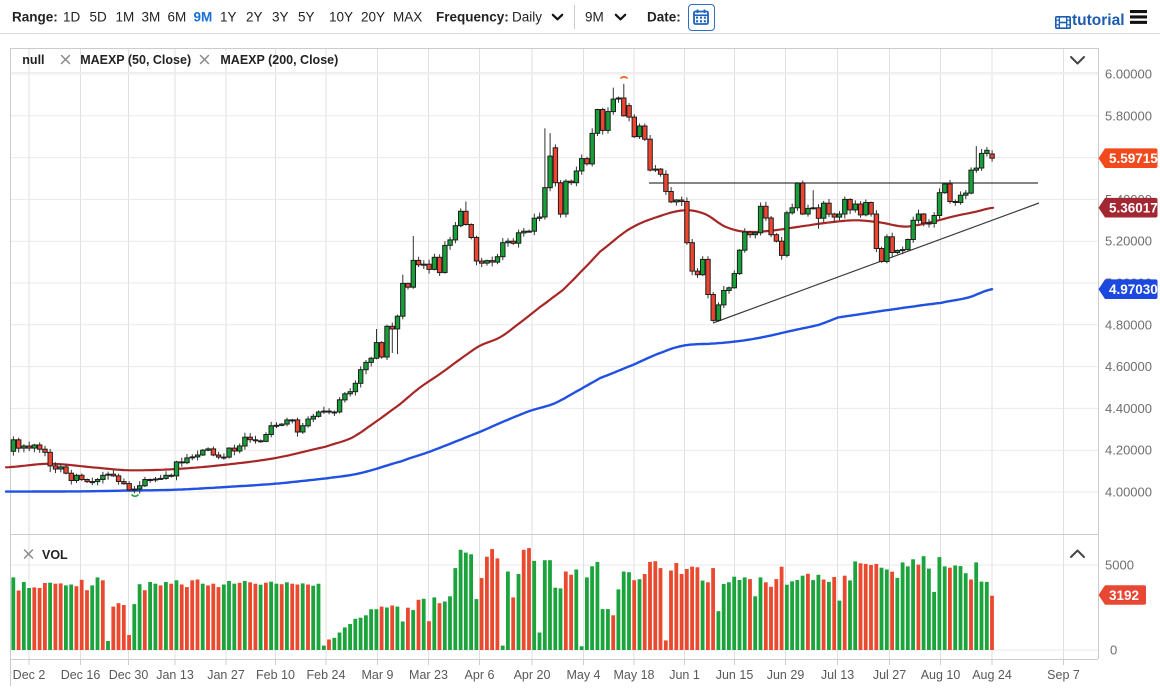 Image resolution: width=1160 pixels, height=694 pixels. I want to click on svg-text: 5.36017, so click(1133, 208).